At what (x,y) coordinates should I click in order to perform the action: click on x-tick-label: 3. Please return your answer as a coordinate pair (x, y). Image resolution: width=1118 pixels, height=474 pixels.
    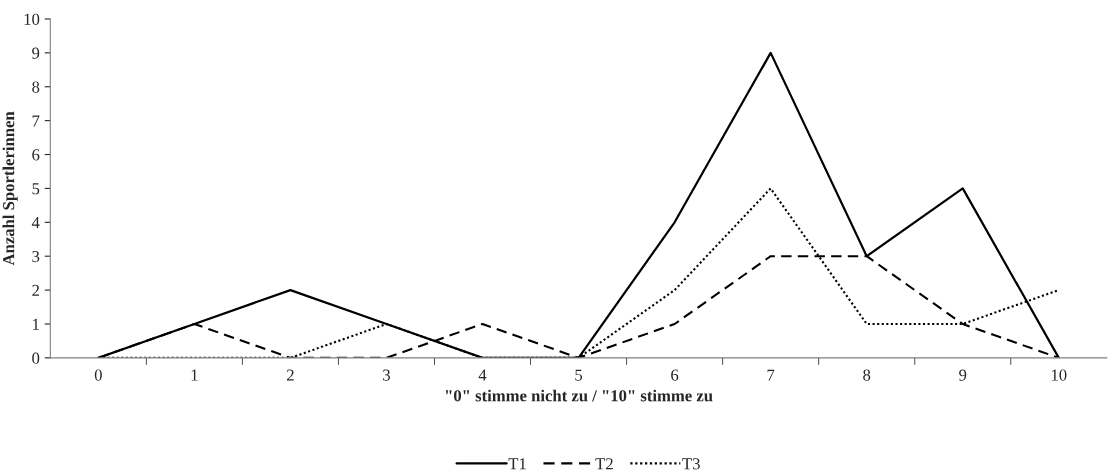
    Looking at the image, I should click on (386, 375).